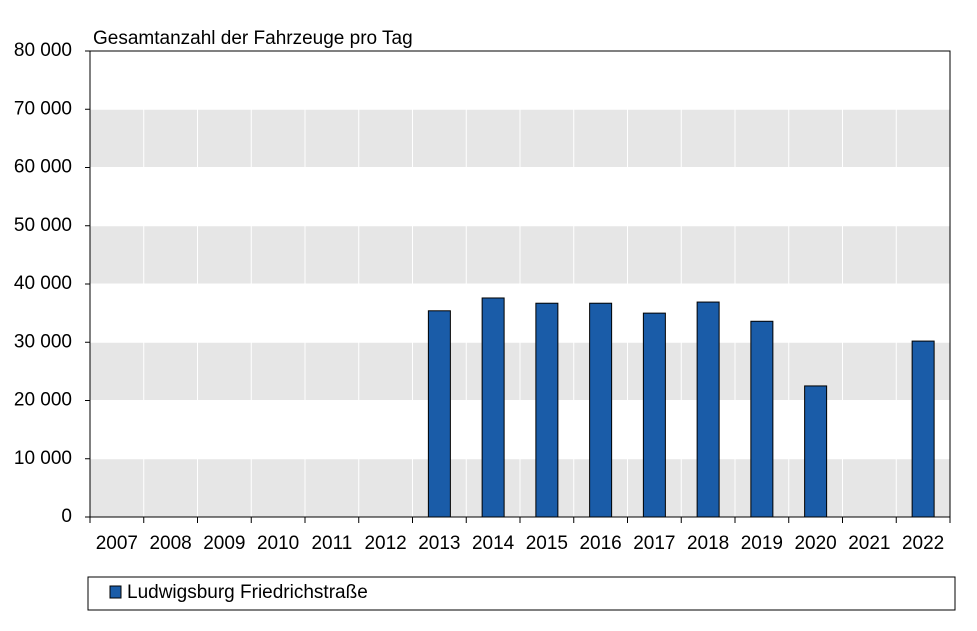 The height and width of the screenshot is (631, 977). What do you see at coordinates (117, 543) in the screenshot?
I see `x-tick-label: 2007` at bounding box center [117, 543].